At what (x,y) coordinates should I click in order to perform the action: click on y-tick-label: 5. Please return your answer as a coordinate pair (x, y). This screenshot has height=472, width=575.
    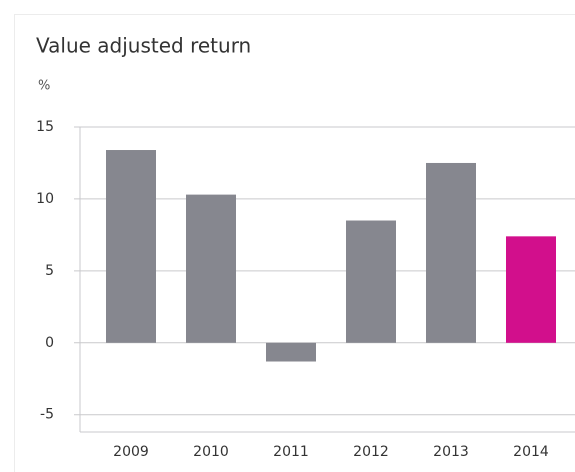
    Looking at the image, I should click on (49, 271).